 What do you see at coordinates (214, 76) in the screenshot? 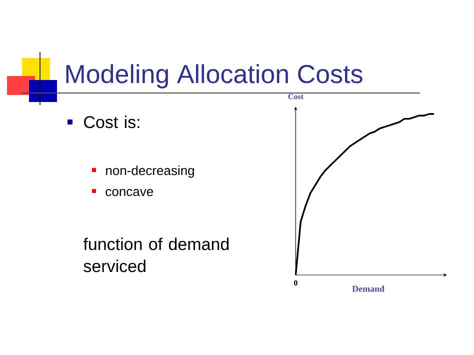
I see `chart-title: Modeling Allocation Costs` at bounding box center [214, 76].